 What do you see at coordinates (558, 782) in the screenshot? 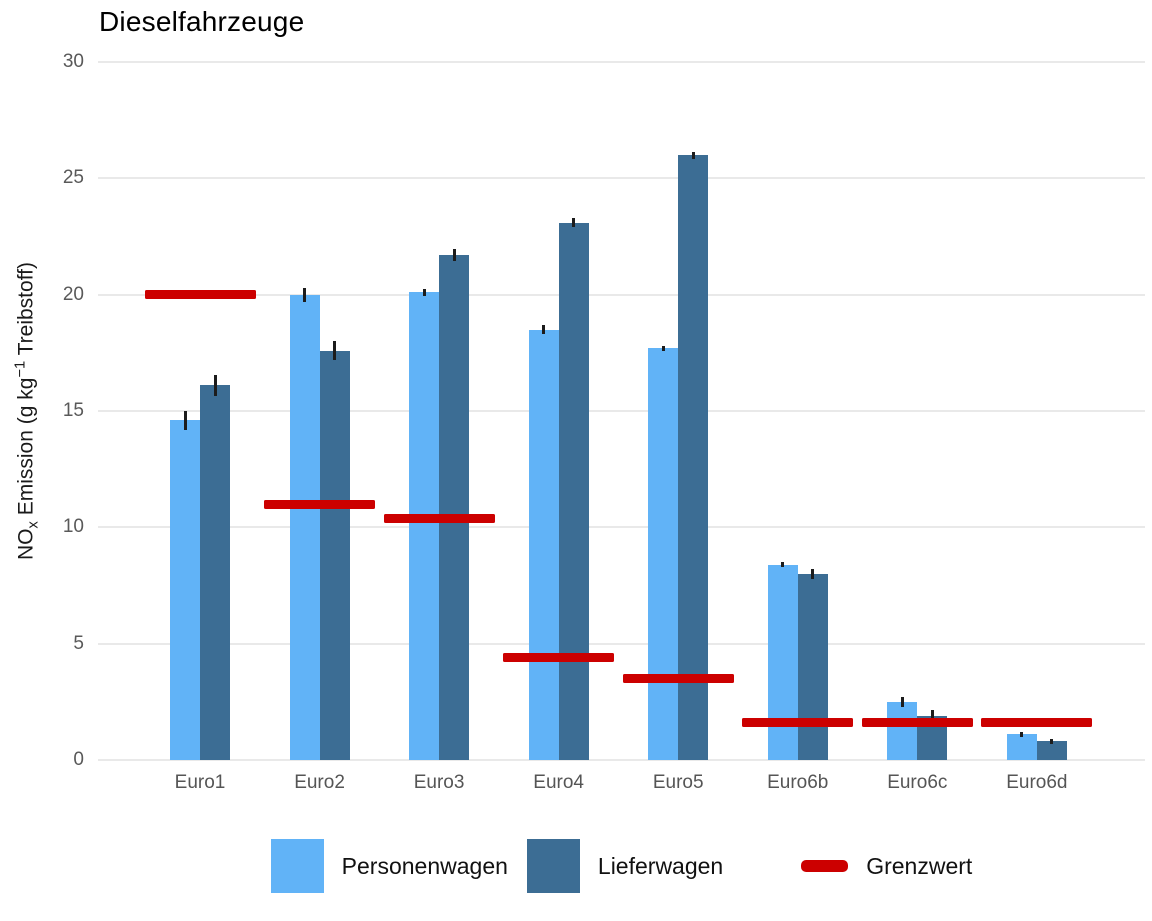
I see `x-tick-label: Euro4` at bounding box center [558, 782].